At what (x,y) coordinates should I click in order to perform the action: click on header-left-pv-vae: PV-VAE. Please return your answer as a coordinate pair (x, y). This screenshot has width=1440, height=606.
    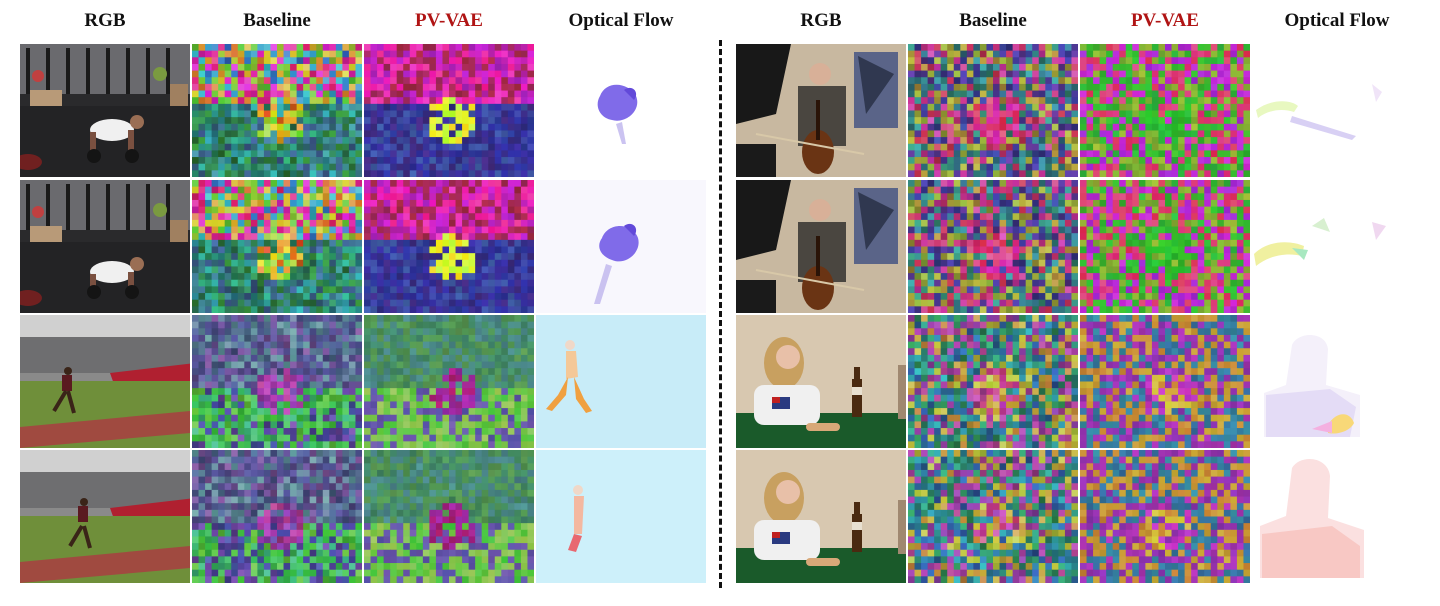
    Looking at the image, I should click on (449, 20).